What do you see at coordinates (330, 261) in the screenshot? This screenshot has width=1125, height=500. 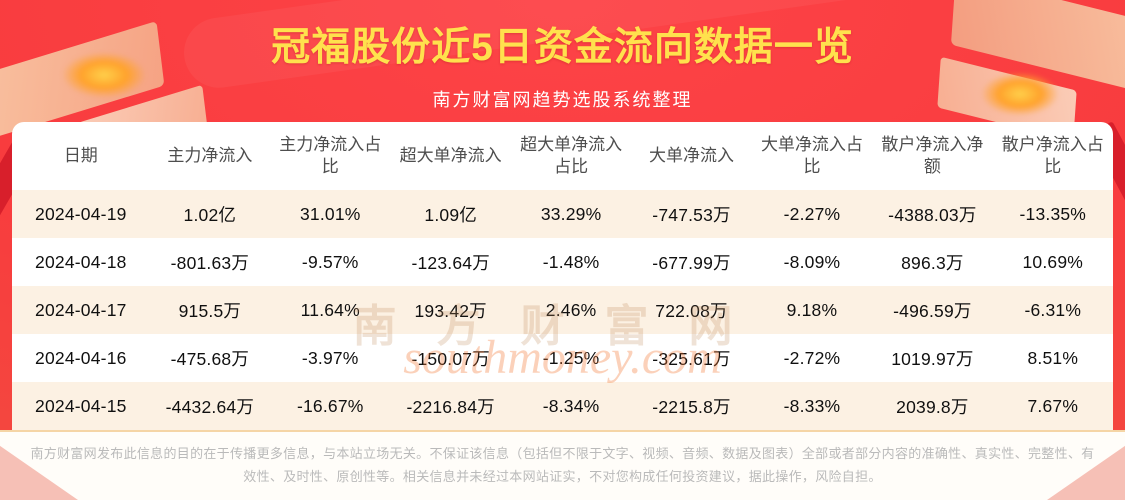 I see `cell-main-net-inflow-ratio: -9.57%` at bounding box center [330, 261].